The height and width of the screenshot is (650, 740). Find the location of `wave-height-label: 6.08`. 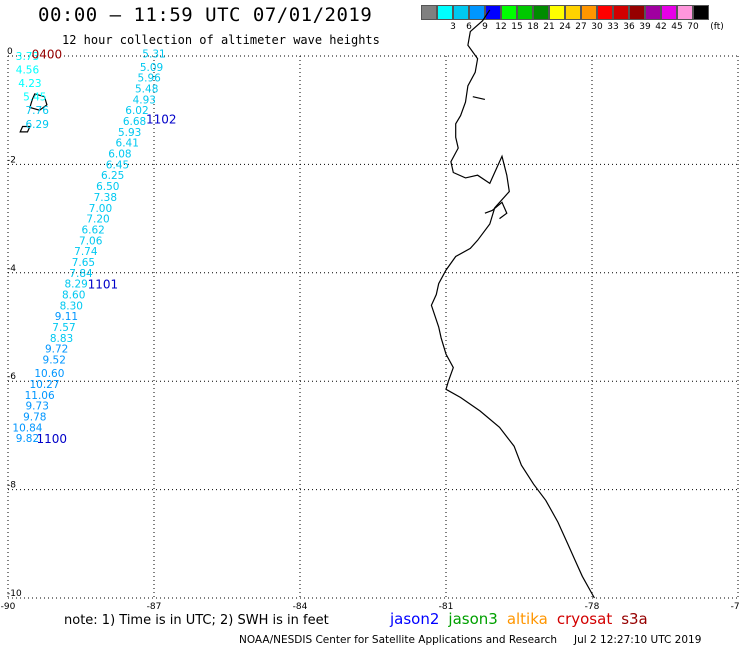

wave-height-label: 6.08 is located at coordinates (119, 155).